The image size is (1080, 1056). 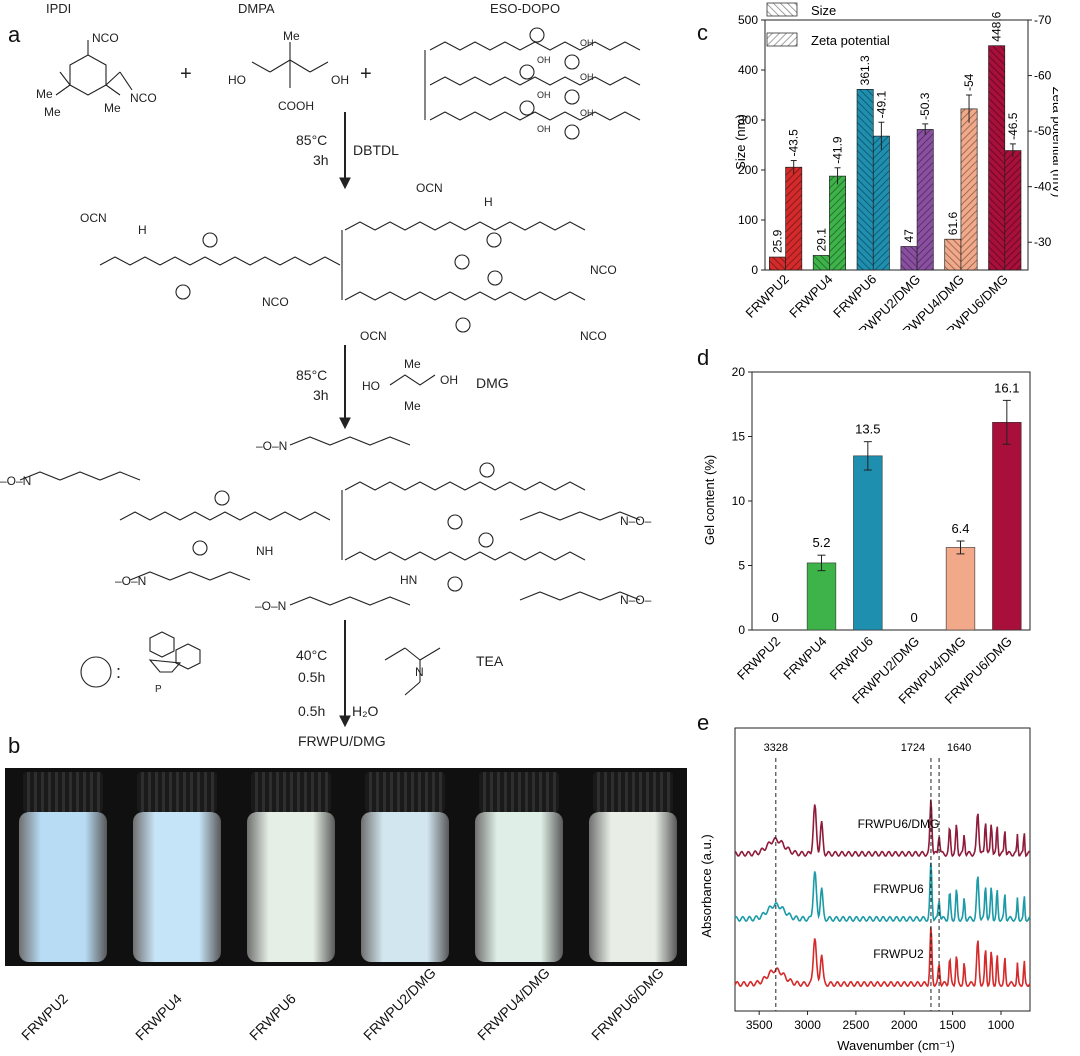 What do you see at coordinates (741, 630) in the screenshot?
I see `gel-tick-label: 0` at bounding box center [741, 630].